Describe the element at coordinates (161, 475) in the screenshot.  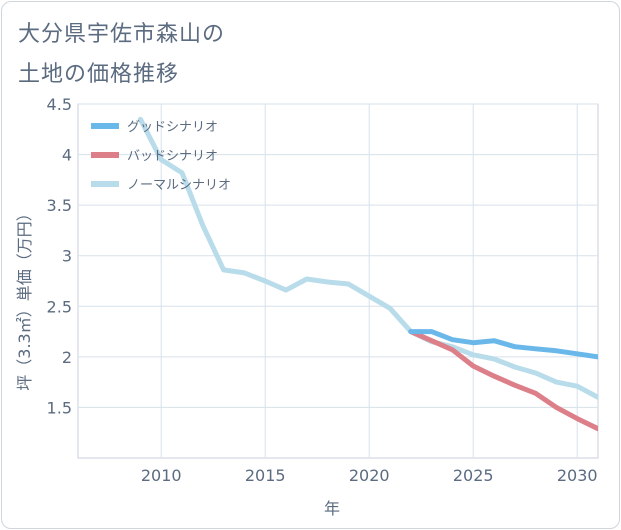
I see `x-tick-label: 2010` at that location.